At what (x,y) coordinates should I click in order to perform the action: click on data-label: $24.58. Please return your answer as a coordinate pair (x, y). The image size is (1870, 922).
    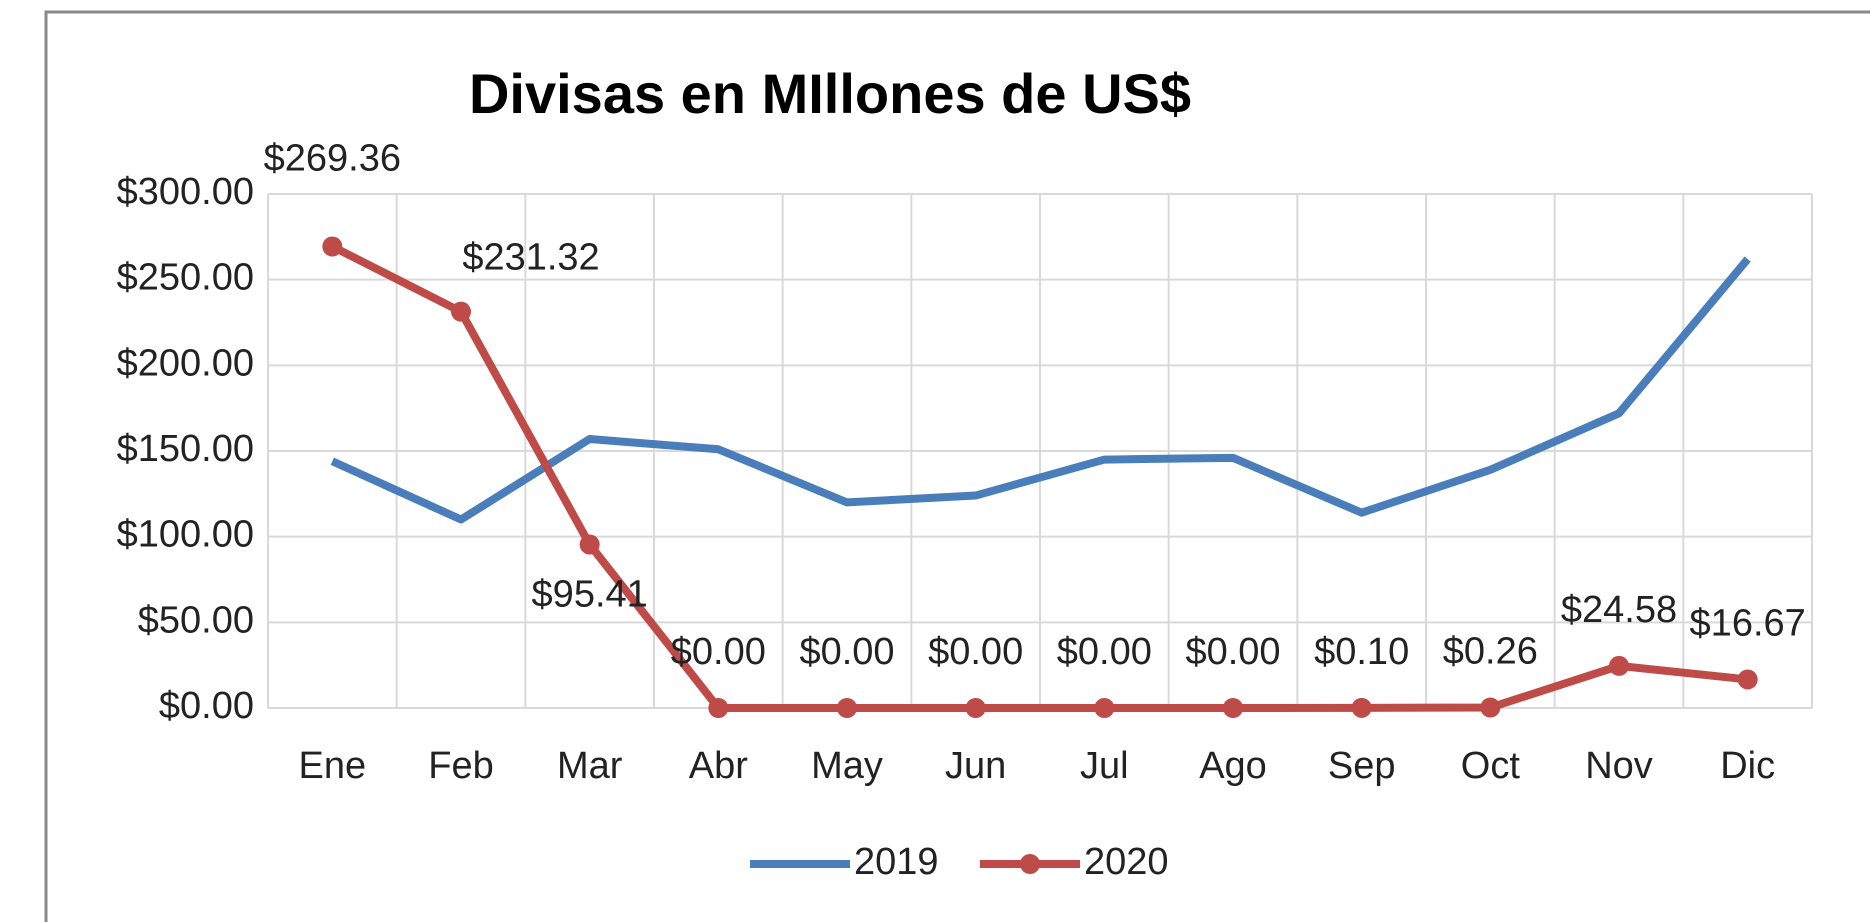
    Looking at the image, I should click on (1619, 610).